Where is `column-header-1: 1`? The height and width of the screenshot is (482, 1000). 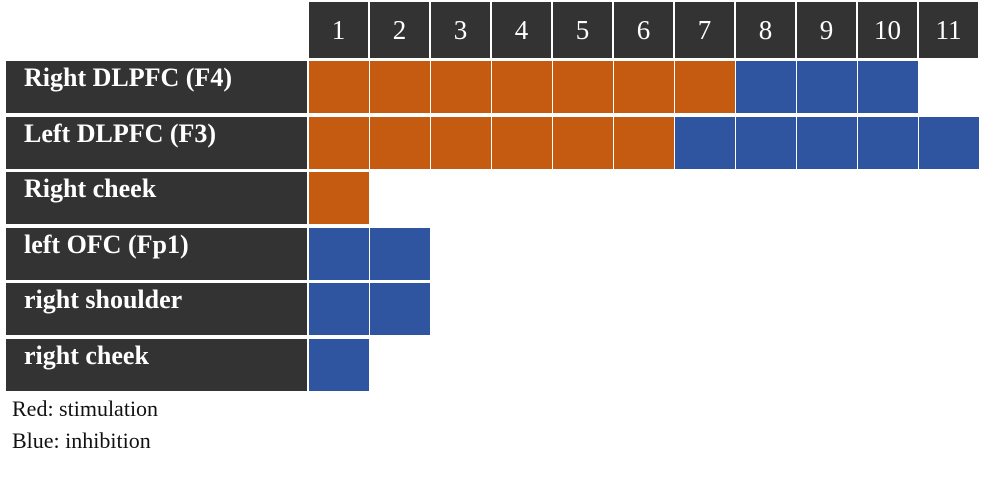 column-header-1: 1 is located at coordinates (338, 30).